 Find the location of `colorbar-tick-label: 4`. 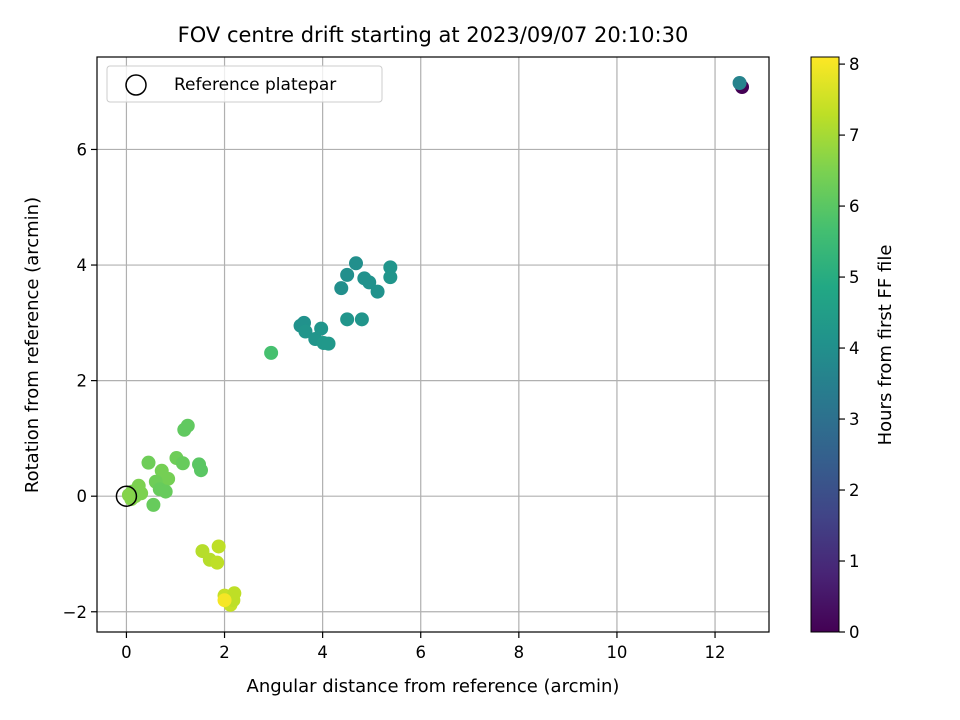

colorbar-tick-label: 4 is located at coordinates (854, 348).